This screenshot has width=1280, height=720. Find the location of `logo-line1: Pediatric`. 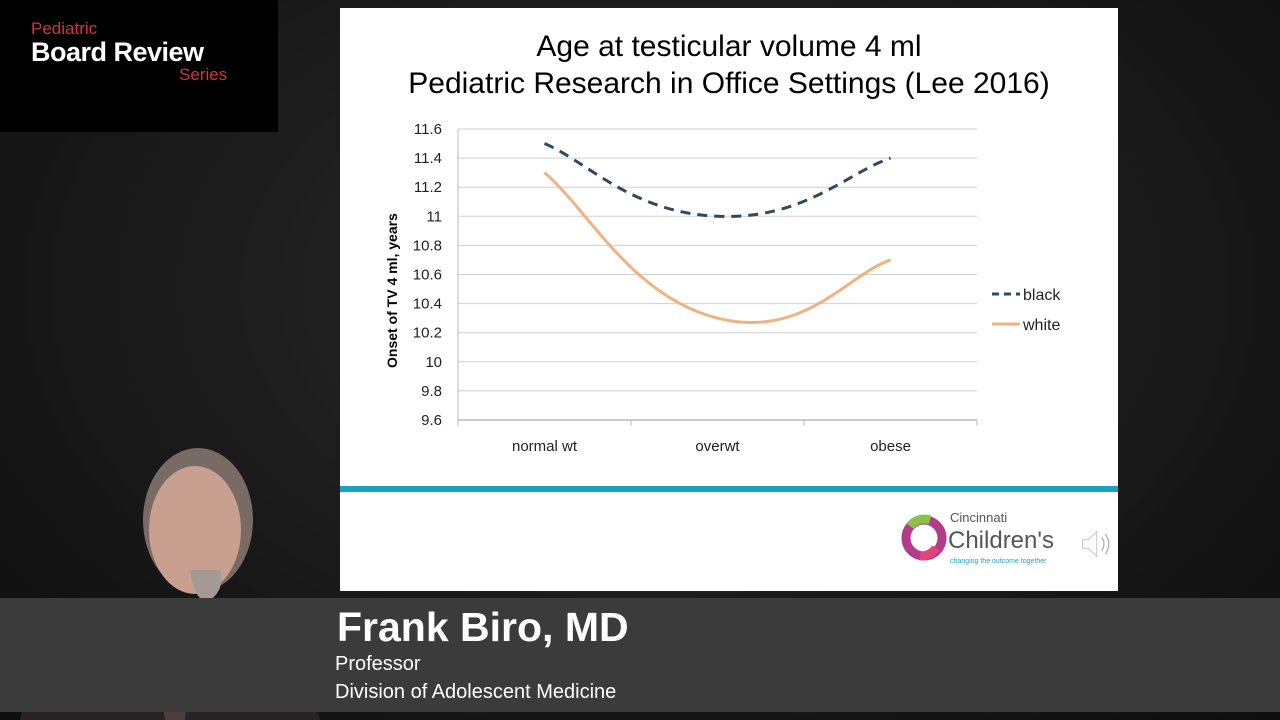

logo-line1: Pediatric is located at coordinates (64, 28).